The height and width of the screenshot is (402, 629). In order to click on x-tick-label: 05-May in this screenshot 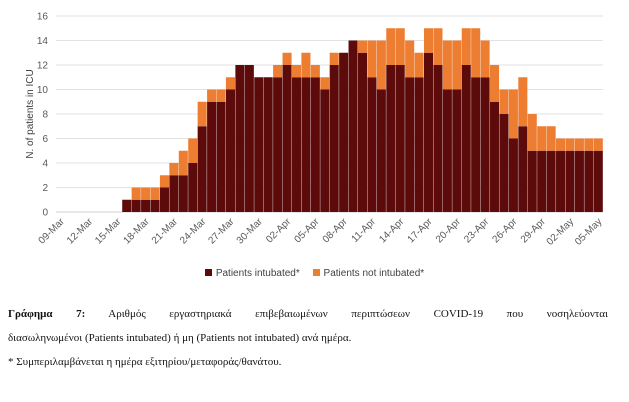, I will do `click(588, 231)`.